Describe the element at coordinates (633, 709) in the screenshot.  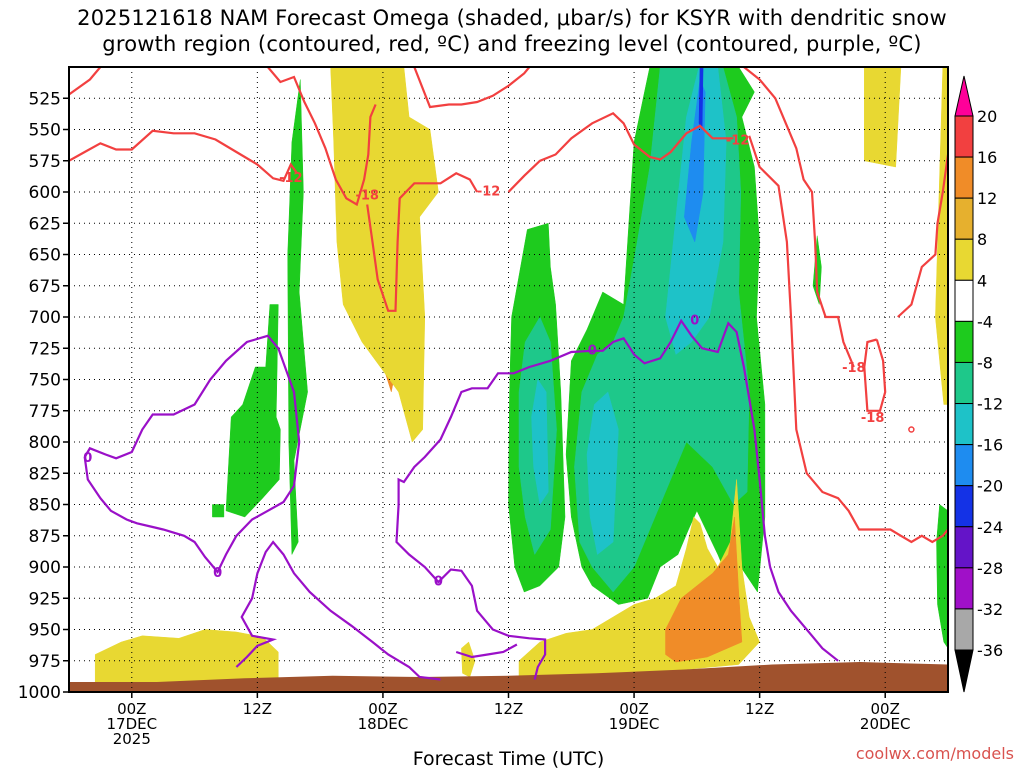
I see `xtick-label-54-0: 00Z` at that location.